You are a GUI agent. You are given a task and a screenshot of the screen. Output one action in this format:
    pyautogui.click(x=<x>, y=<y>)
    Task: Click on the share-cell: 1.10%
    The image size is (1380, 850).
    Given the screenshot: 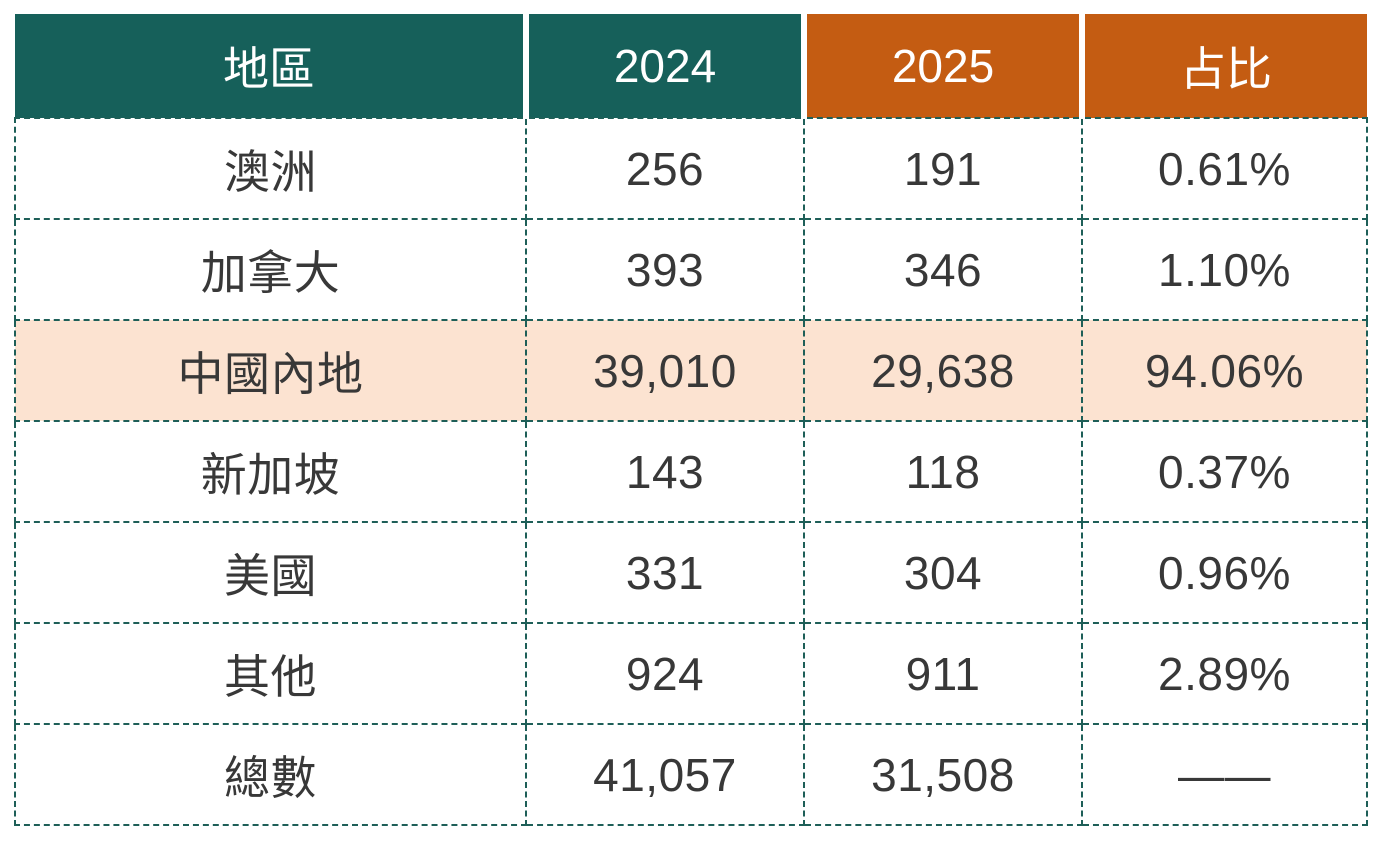 What is the action you would take?
    pyautogui.click(x=1224, y=269)
    